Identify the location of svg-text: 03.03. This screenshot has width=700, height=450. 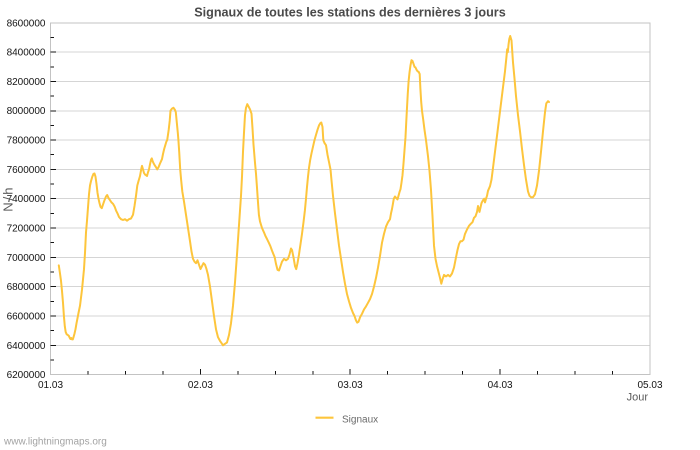
(350, 385).